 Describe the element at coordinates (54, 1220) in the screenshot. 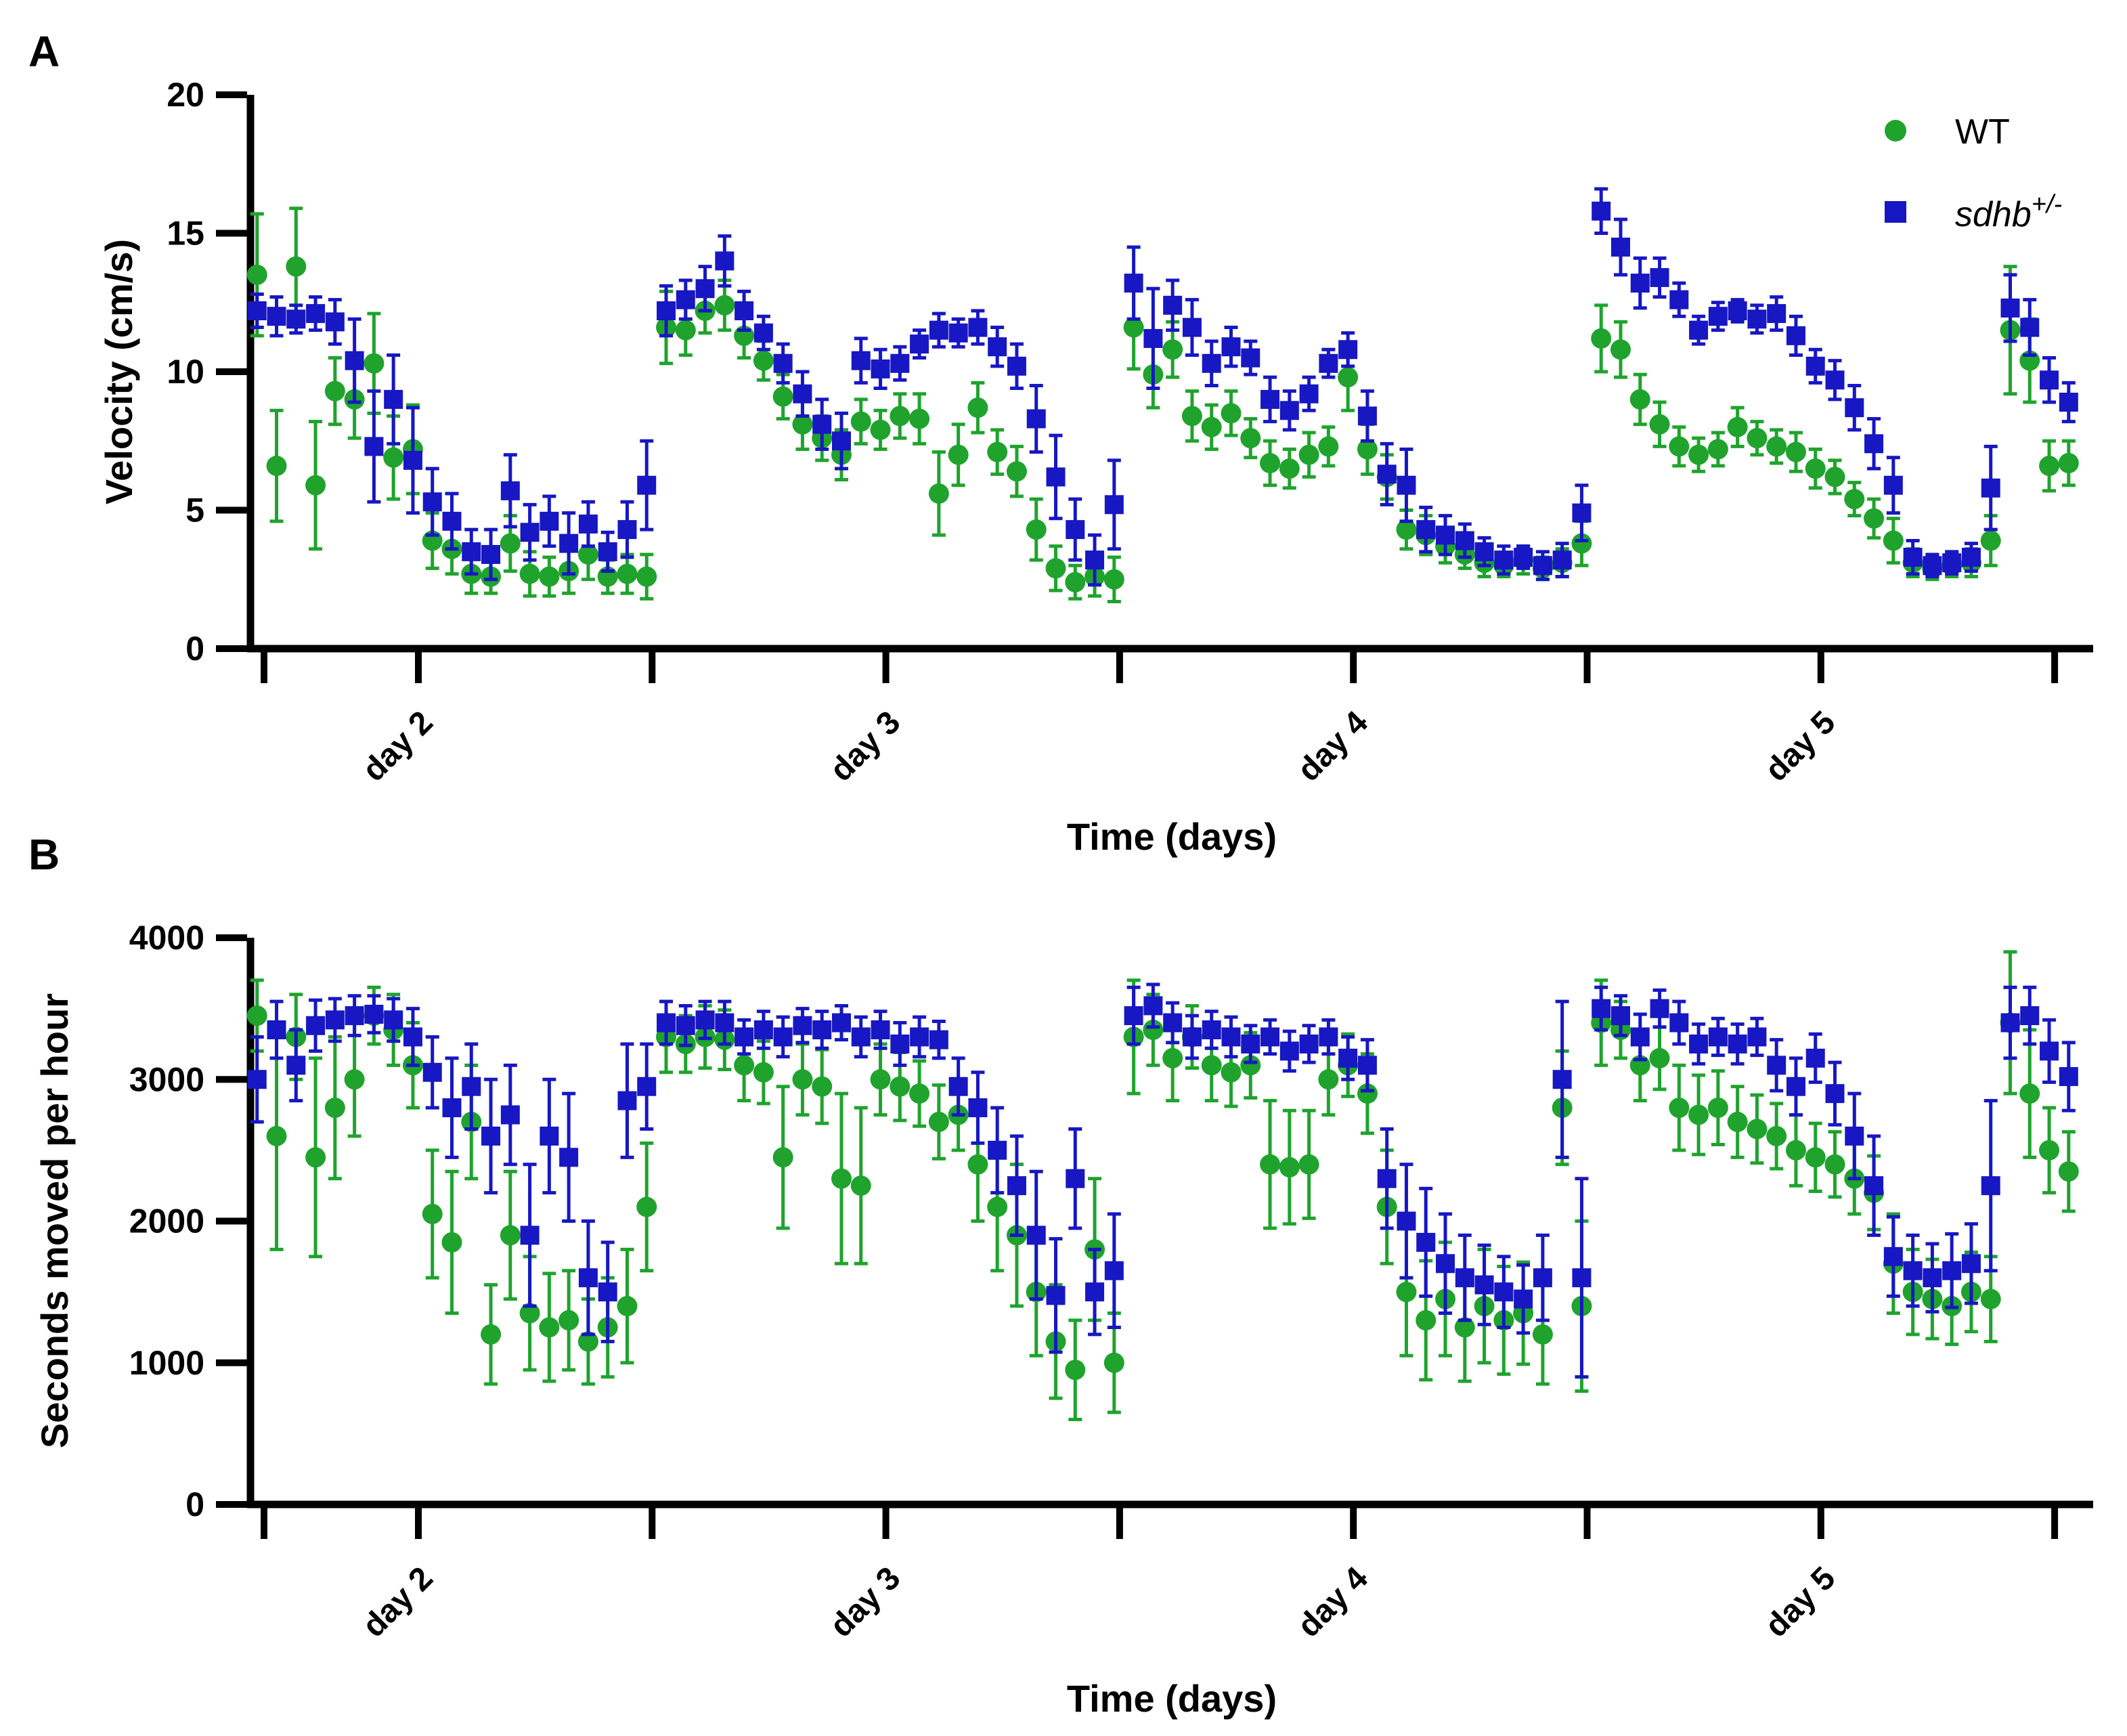

I see `panel-b-y-axis-title: Seconds moved per hour` at that location.